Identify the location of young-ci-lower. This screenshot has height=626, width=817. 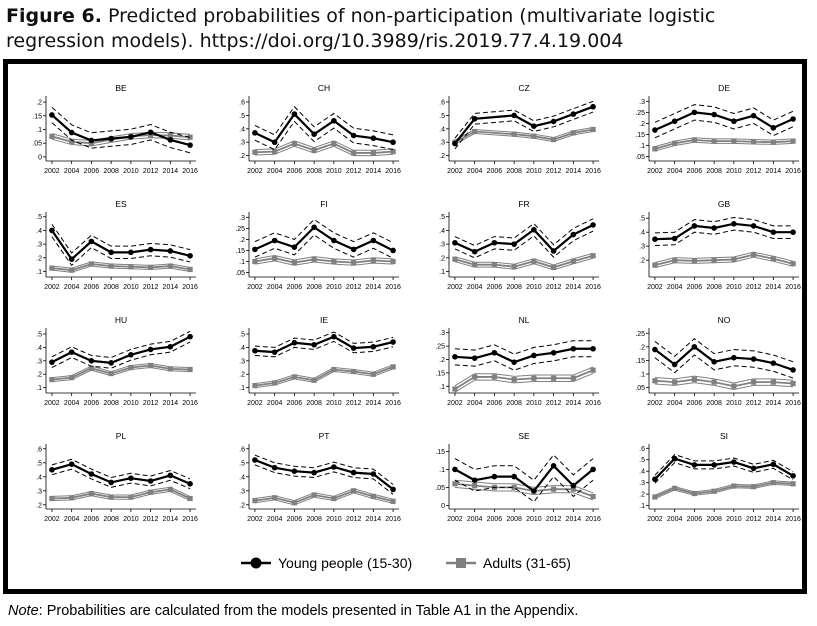
(121, 251).